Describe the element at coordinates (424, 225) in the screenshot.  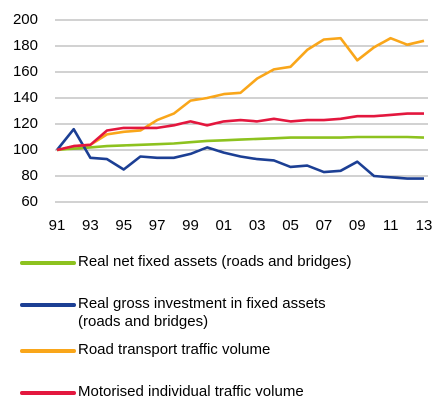
I see `x-tick-label: 13` at that location.